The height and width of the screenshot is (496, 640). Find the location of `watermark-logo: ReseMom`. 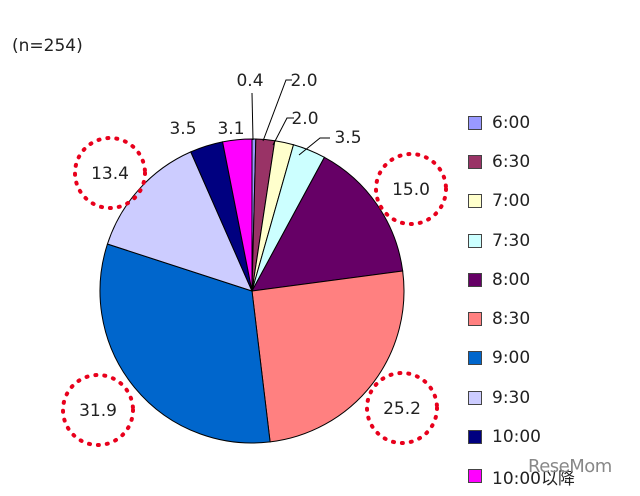

watermark-logo: ReseMom is located at coordinates (570, 466).